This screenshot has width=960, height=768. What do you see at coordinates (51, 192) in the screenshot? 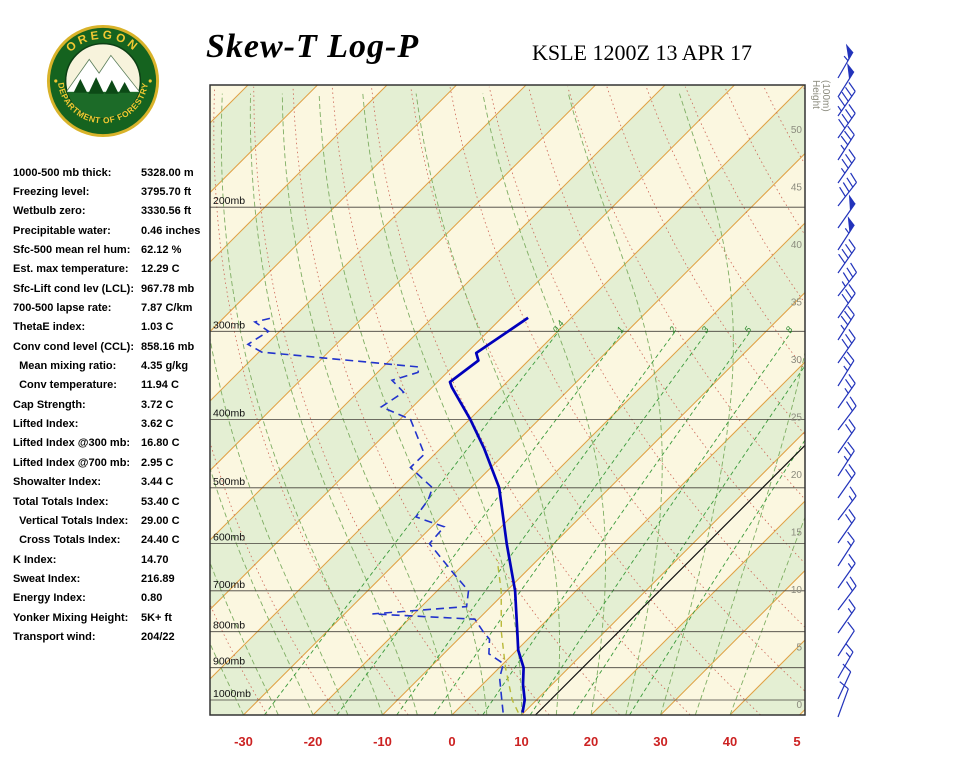
I see `stat-label: Freezing level:` at bounding box center [51, 192].